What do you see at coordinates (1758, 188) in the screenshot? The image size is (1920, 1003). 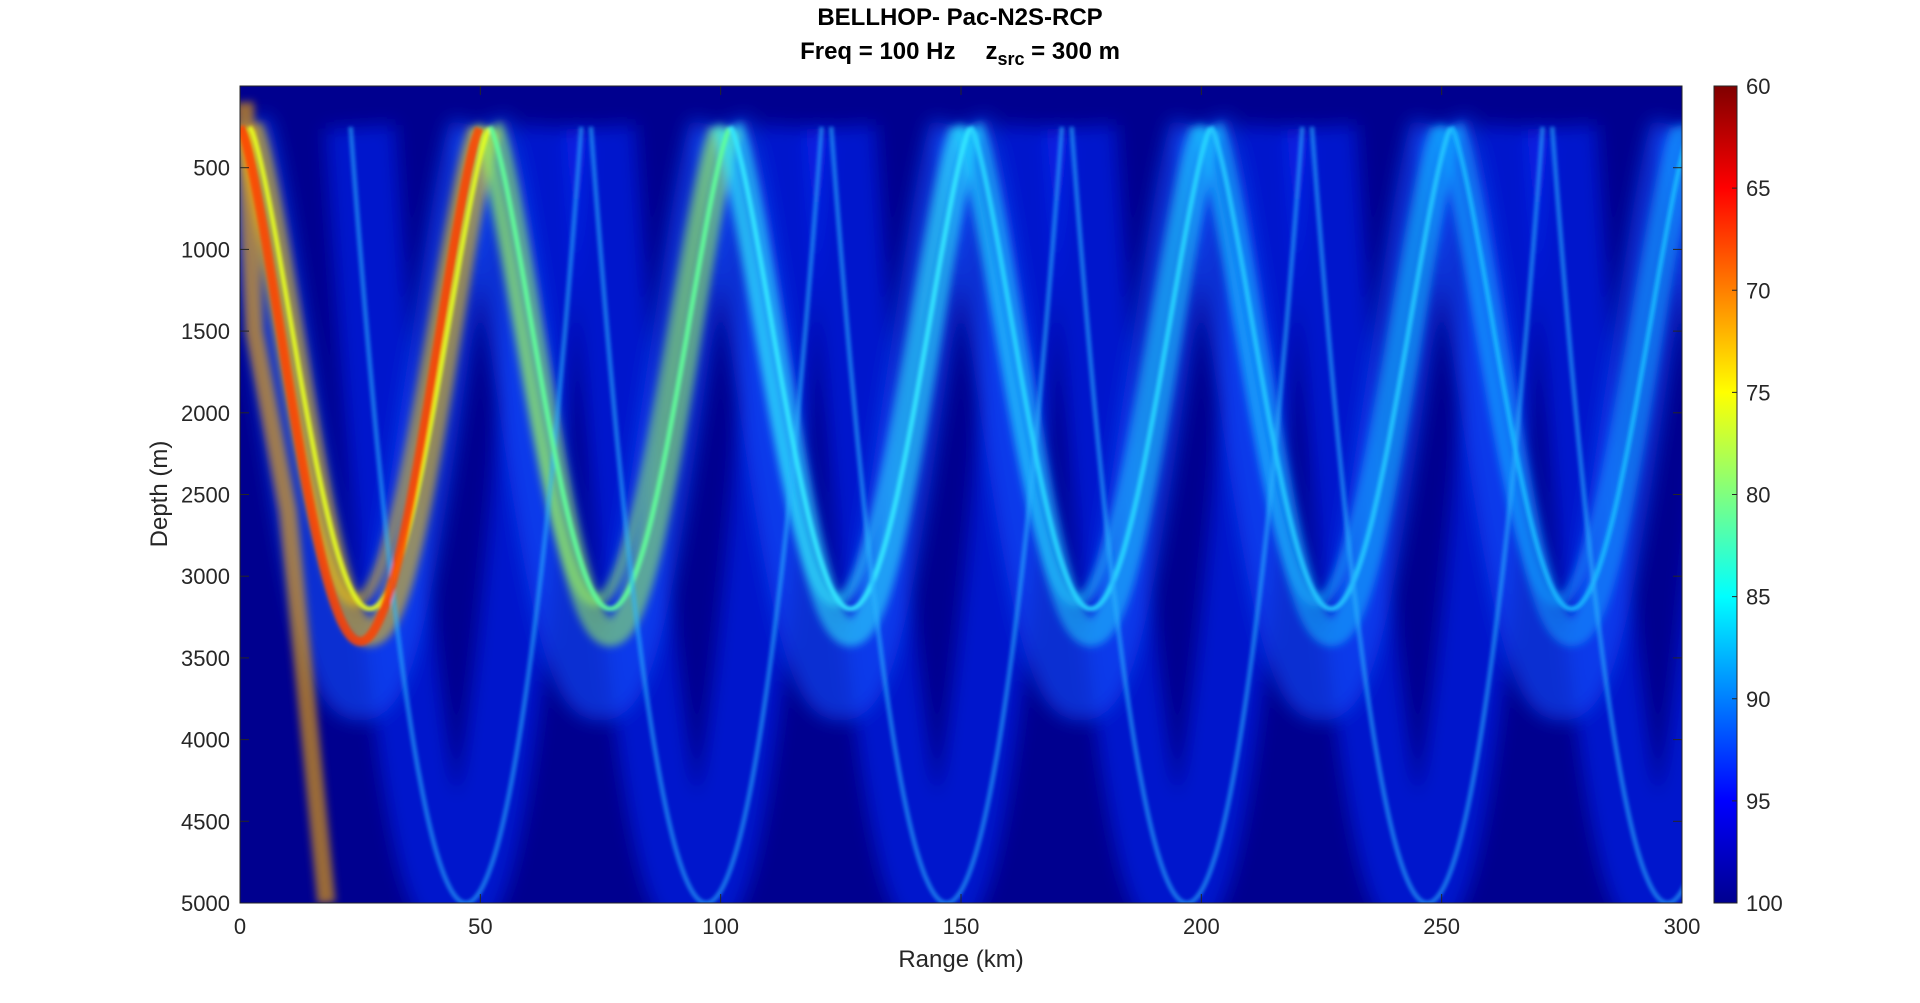 I see `colorbar-tick-label: 65` at bounding box center [1758, 188].